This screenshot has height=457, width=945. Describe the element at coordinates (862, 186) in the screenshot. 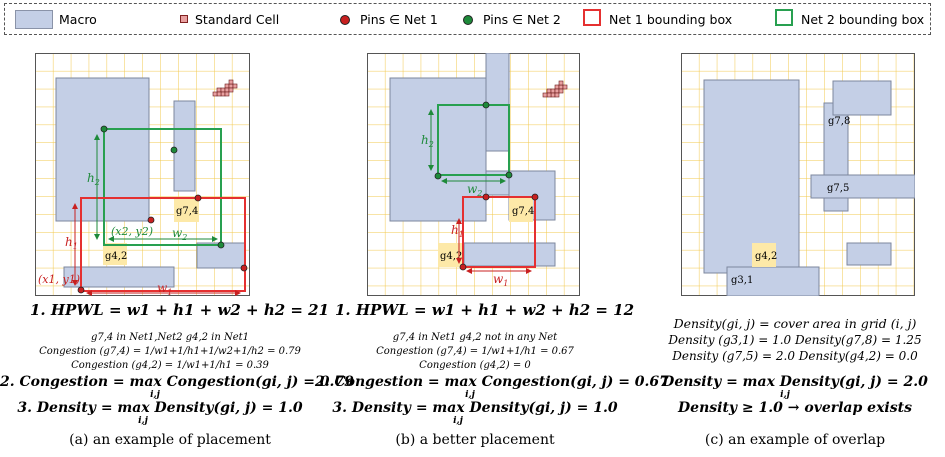

I see `macro-mid-right` at that location.